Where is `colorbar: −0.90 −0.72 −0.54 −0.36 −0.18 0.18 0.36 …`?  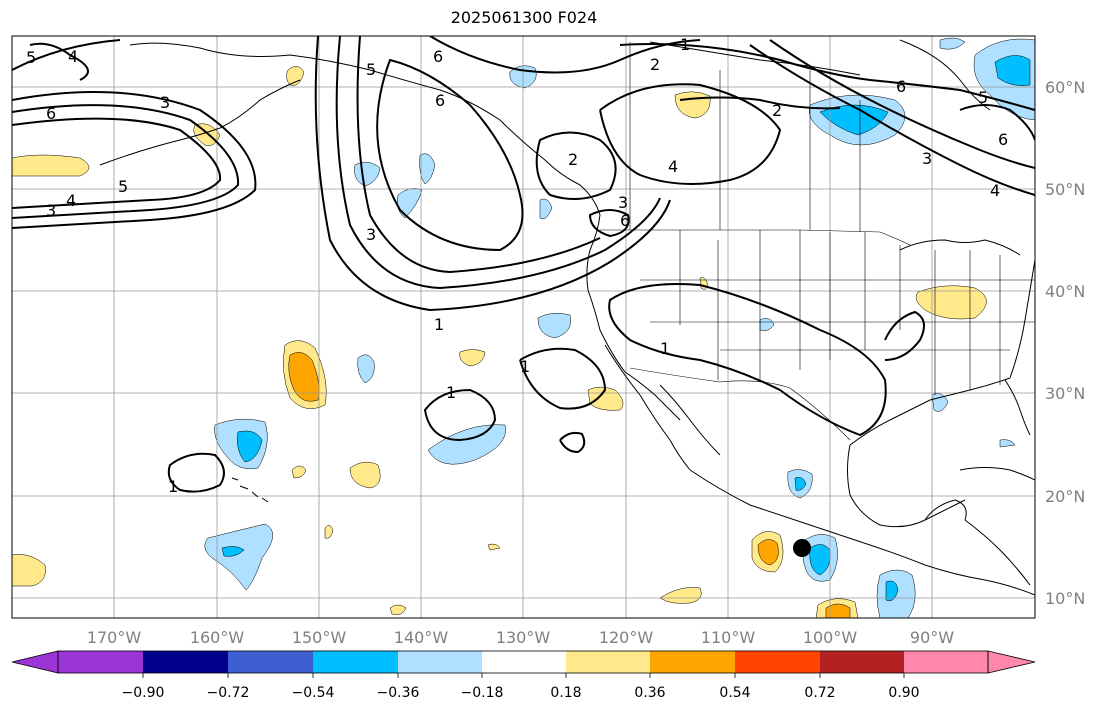 colorbar: −0.90 −0.72 −0.54 −0.36 −0.18 0.18 0.36 … is located at coordinates (523, 675).